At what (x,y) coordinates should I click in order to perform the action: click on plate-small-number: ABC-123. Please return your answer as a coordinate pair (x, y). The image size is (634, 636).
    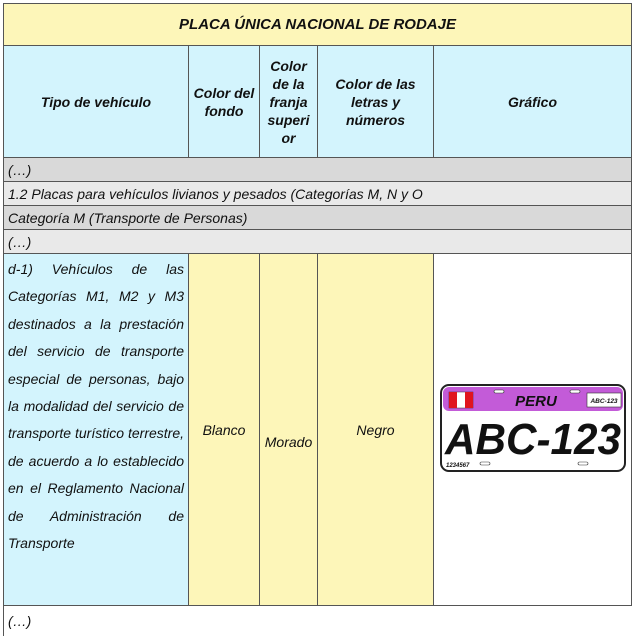
    Looking at the image, I should click on (603, 401).